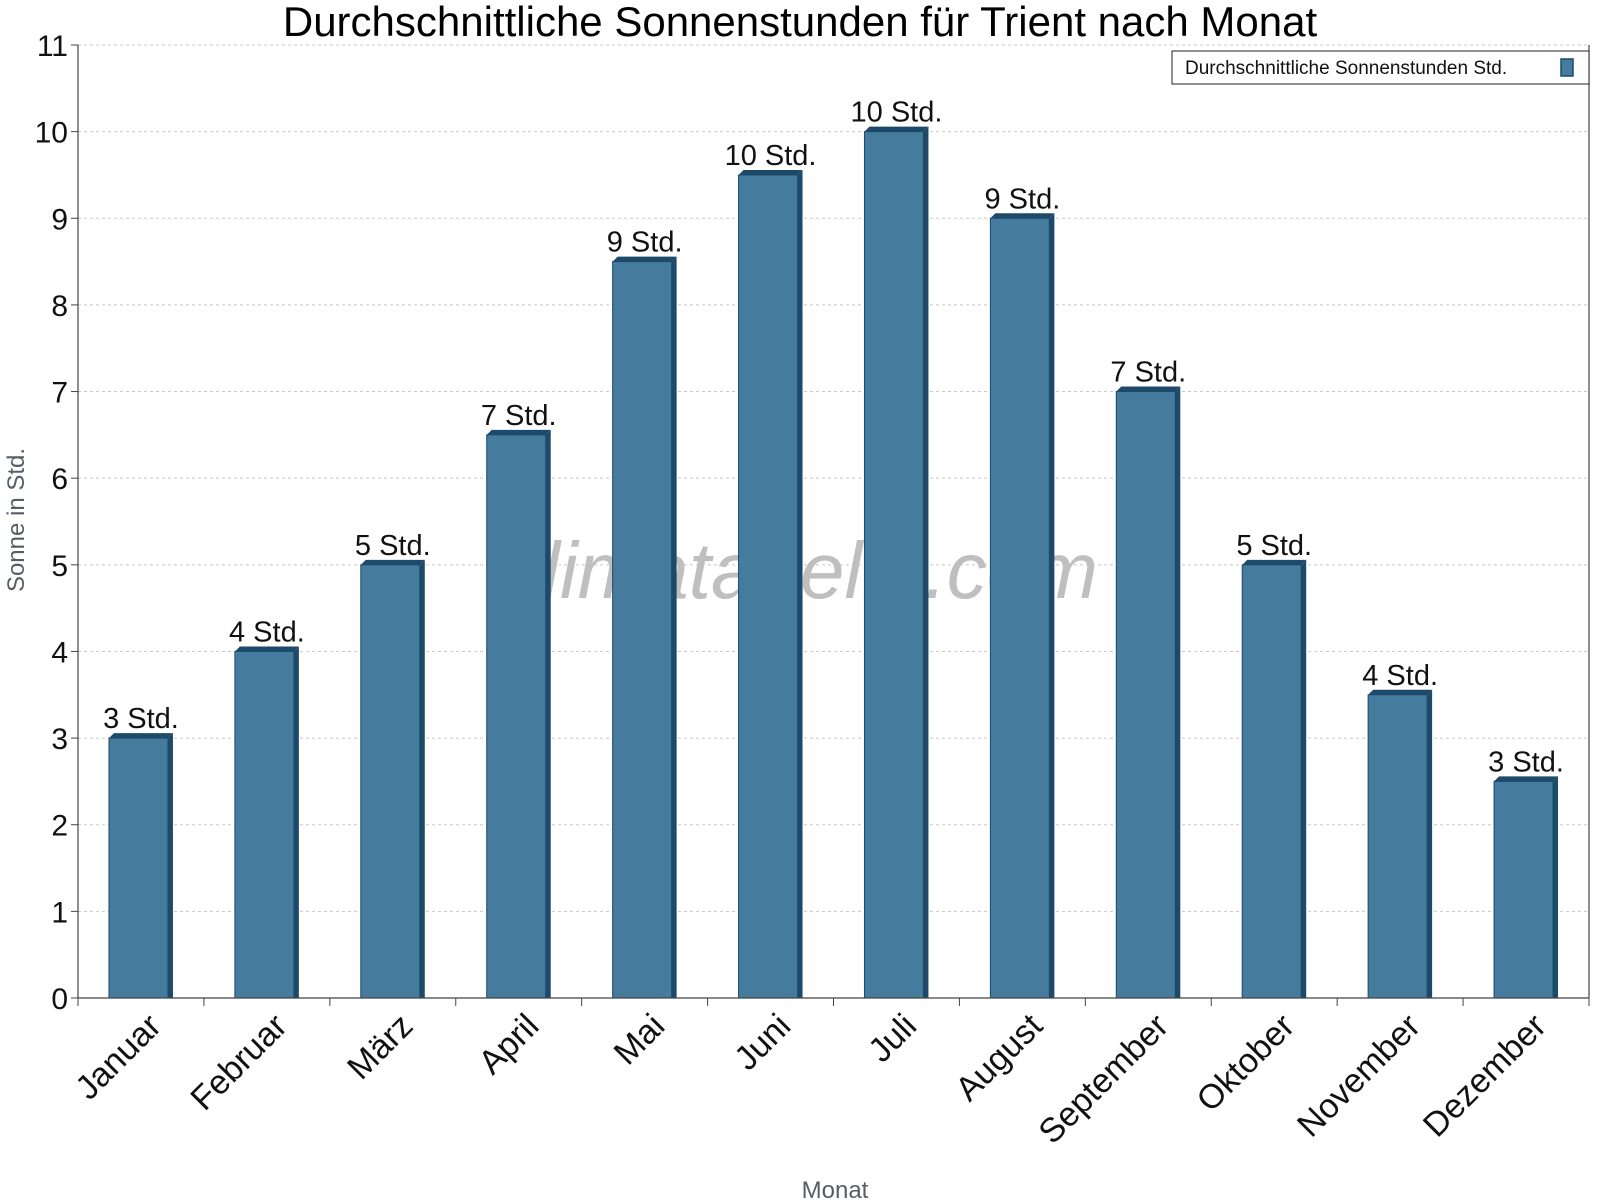 The height and width of the screenshot is (1200, 1600). I want to click on y-axis-title: Sonne in Std., so click(16, 520).